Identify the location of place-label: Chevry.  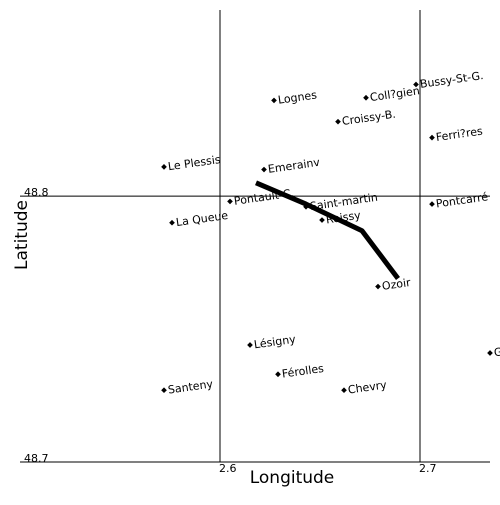
(367, 387).